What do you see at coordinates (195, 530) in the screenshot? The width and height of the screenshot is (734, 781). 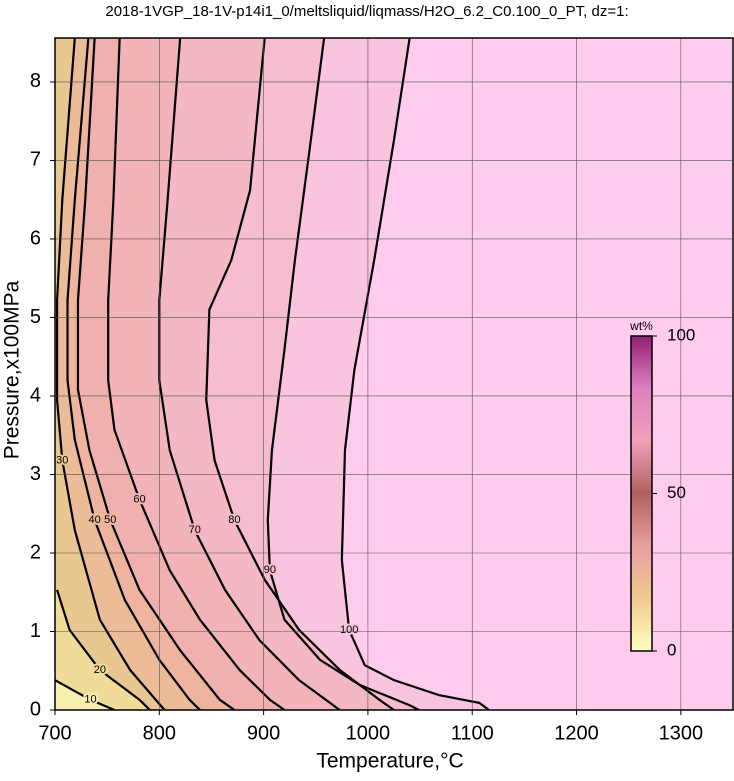 I see `contour-label: 70` at bounding box center [195, 530].